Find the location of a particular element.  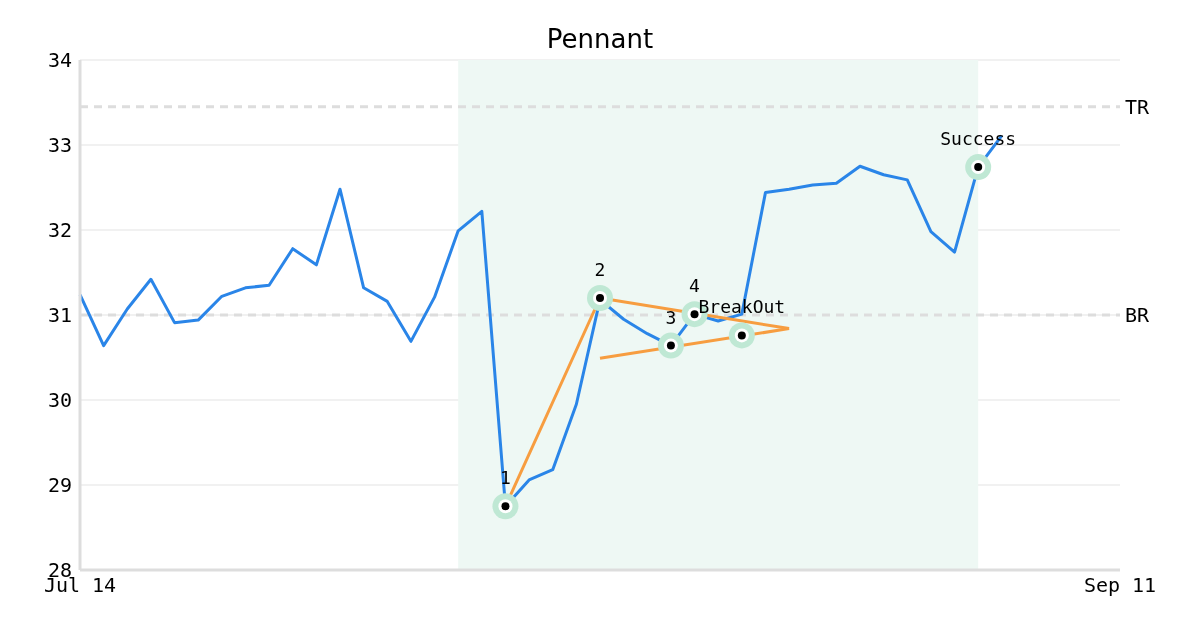

y-tick-label: 34 is located at coordinates (59, 60).